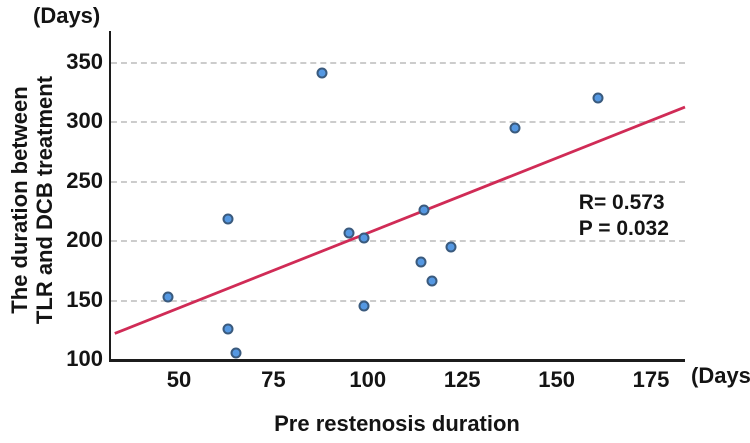 The width and height of the screenshot is (750, 443). Describe the element at coordinates (720, 375) in the screenshot. I see `x-axis-unit-label: (Days)` at that location.